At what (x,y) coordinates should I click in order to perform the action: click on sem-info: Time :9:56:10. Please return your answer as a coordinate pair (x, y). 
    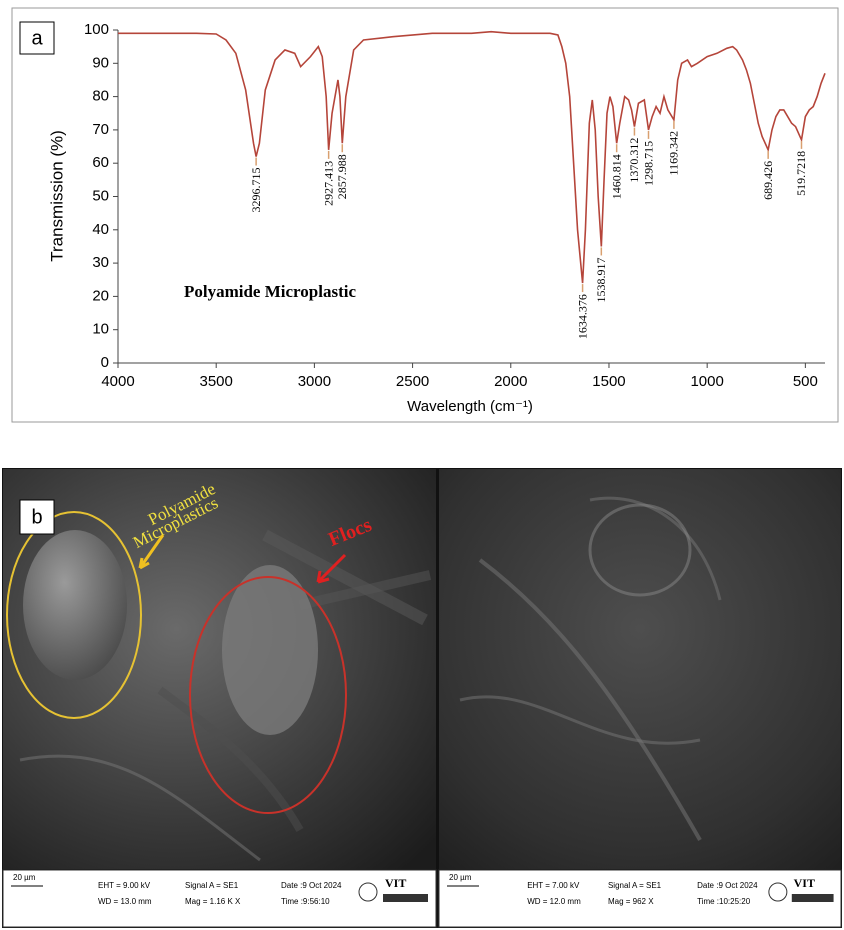
    Looking at the image, I should click on (305, 901).